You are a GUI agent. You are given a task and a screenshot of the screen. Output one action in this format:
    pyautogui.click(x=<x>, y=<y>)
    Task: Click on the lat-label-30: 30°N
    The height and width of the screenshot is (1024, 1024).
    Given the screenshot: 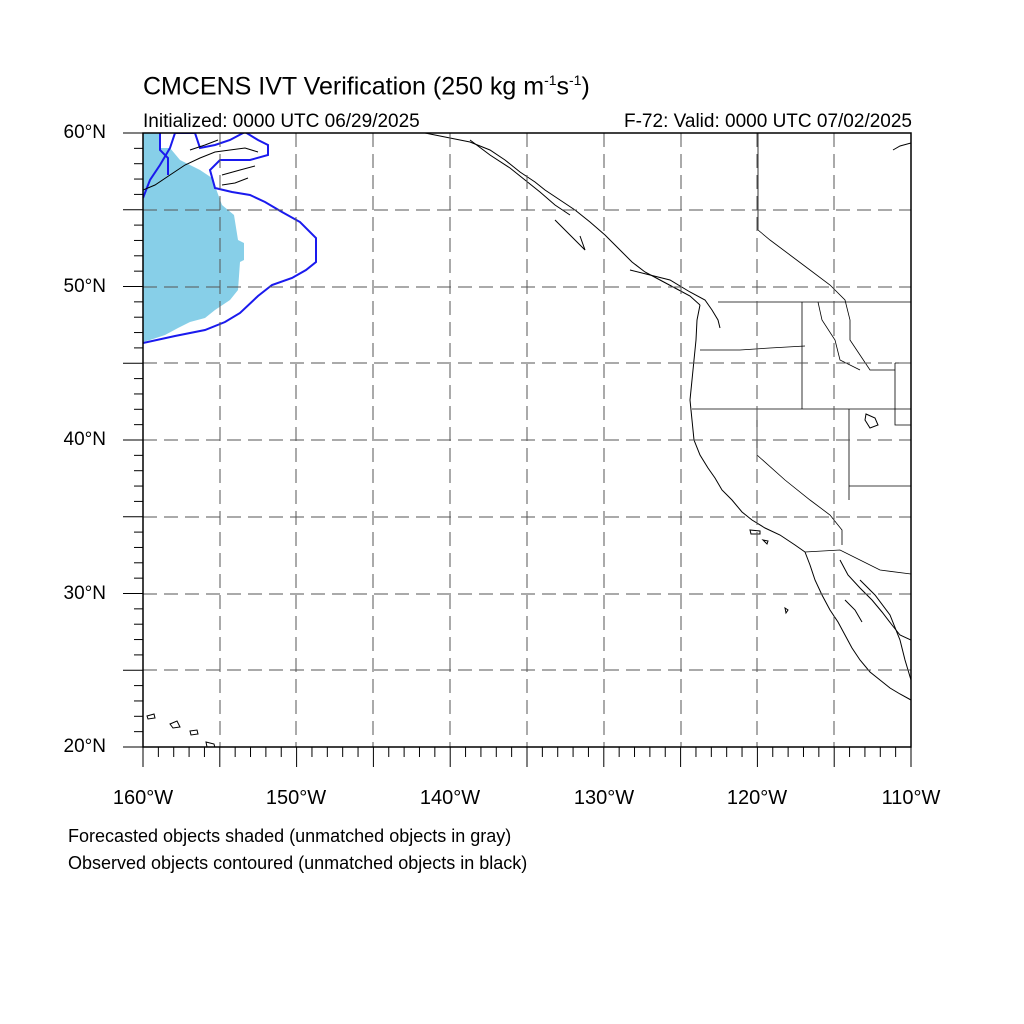 What is the action you would take?
    pyautogui.click(x=84, y=593)
    